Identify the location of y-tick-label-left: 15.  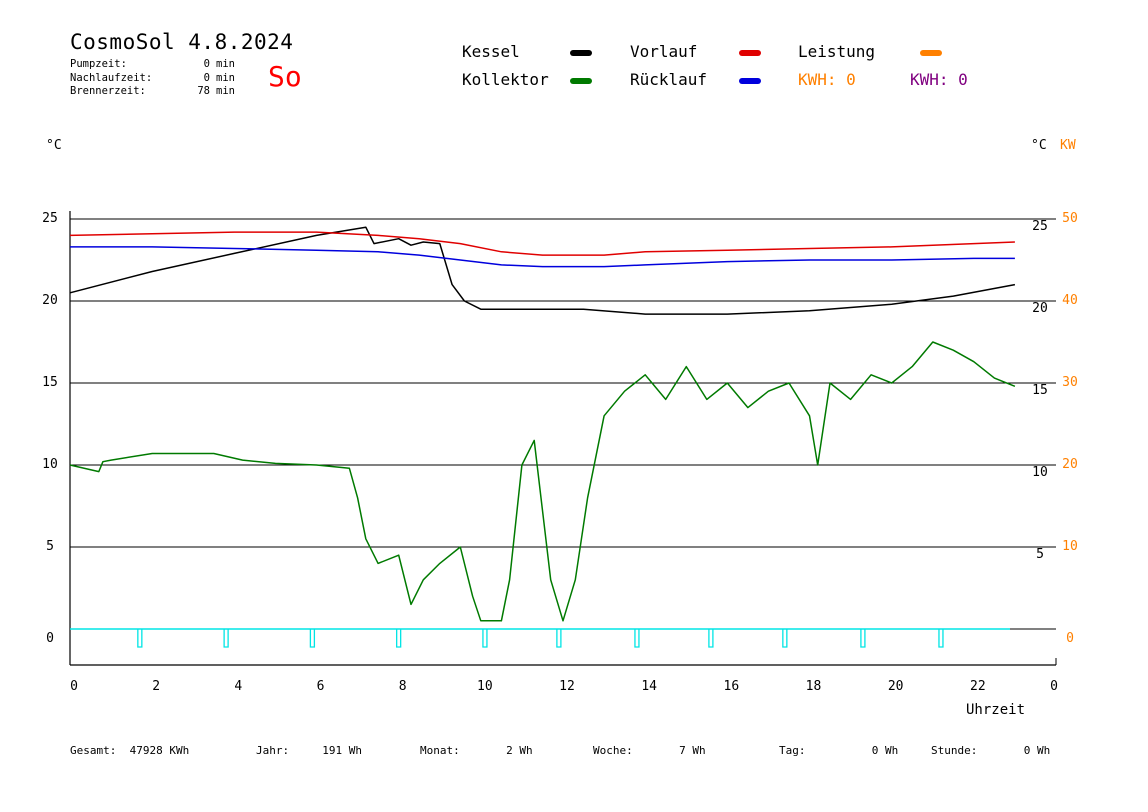
(50, 382).